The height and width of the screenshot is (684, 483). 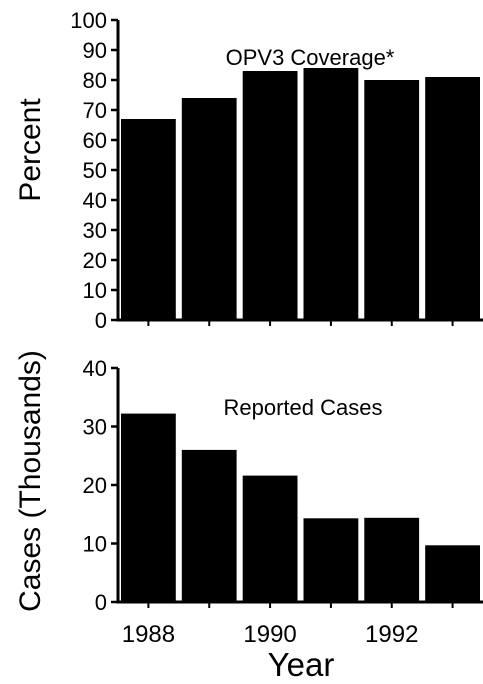 I want to click on x-tick-label: 1990, so click(x=269, y=634).